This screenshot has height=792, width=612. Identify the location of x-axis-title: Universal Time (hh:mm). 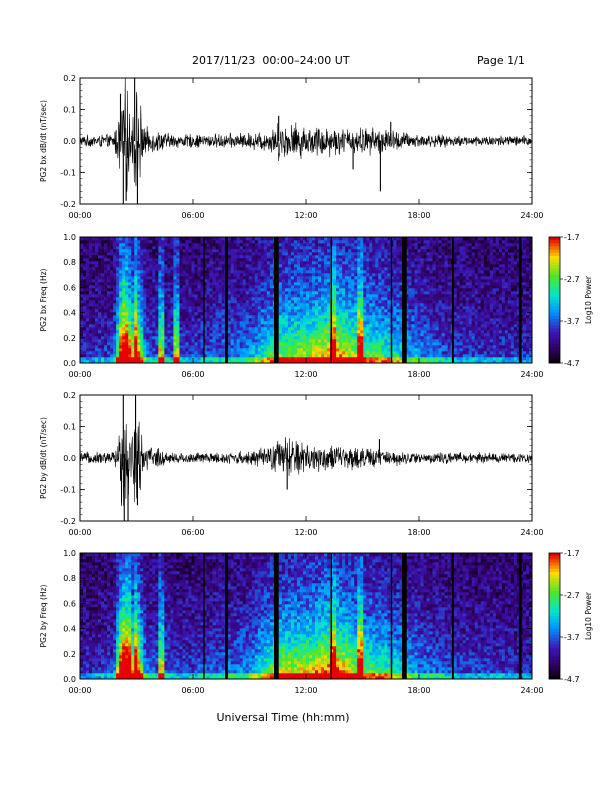
(283, 717).